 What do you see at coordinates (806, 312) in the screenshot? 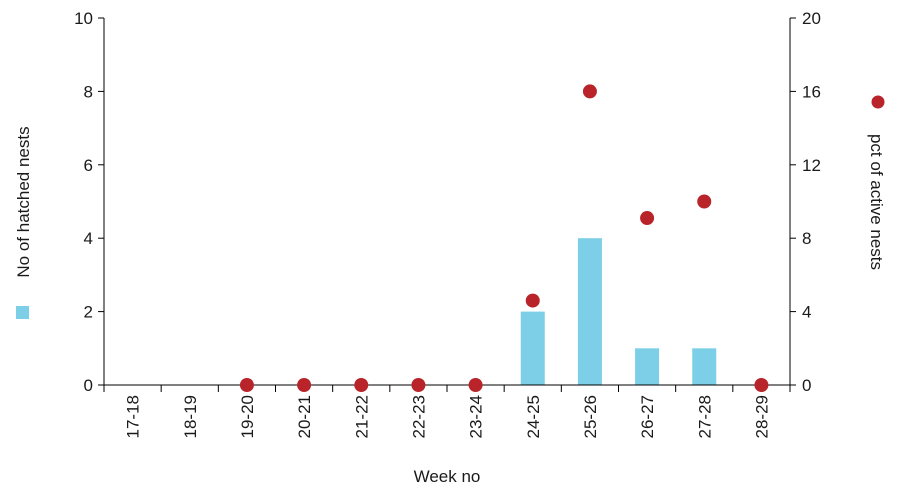
I see `right-tick-label: 4` at bounding box center [806, 312].